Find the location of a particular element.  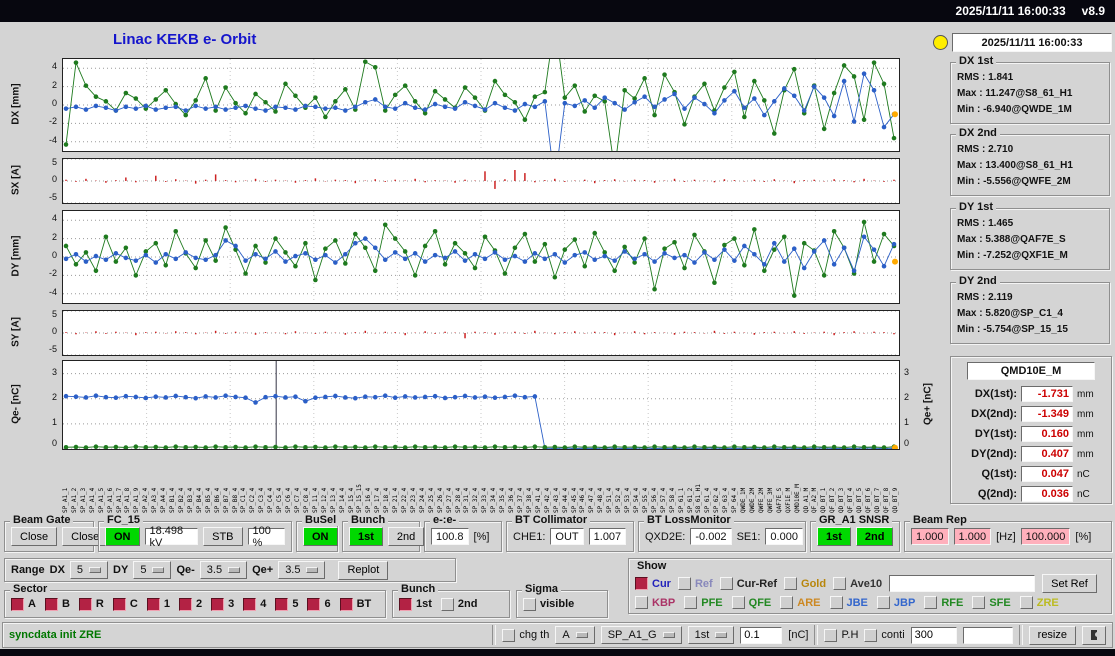

bpm-select: SP_A1_G is located at coordinates (641, 635).